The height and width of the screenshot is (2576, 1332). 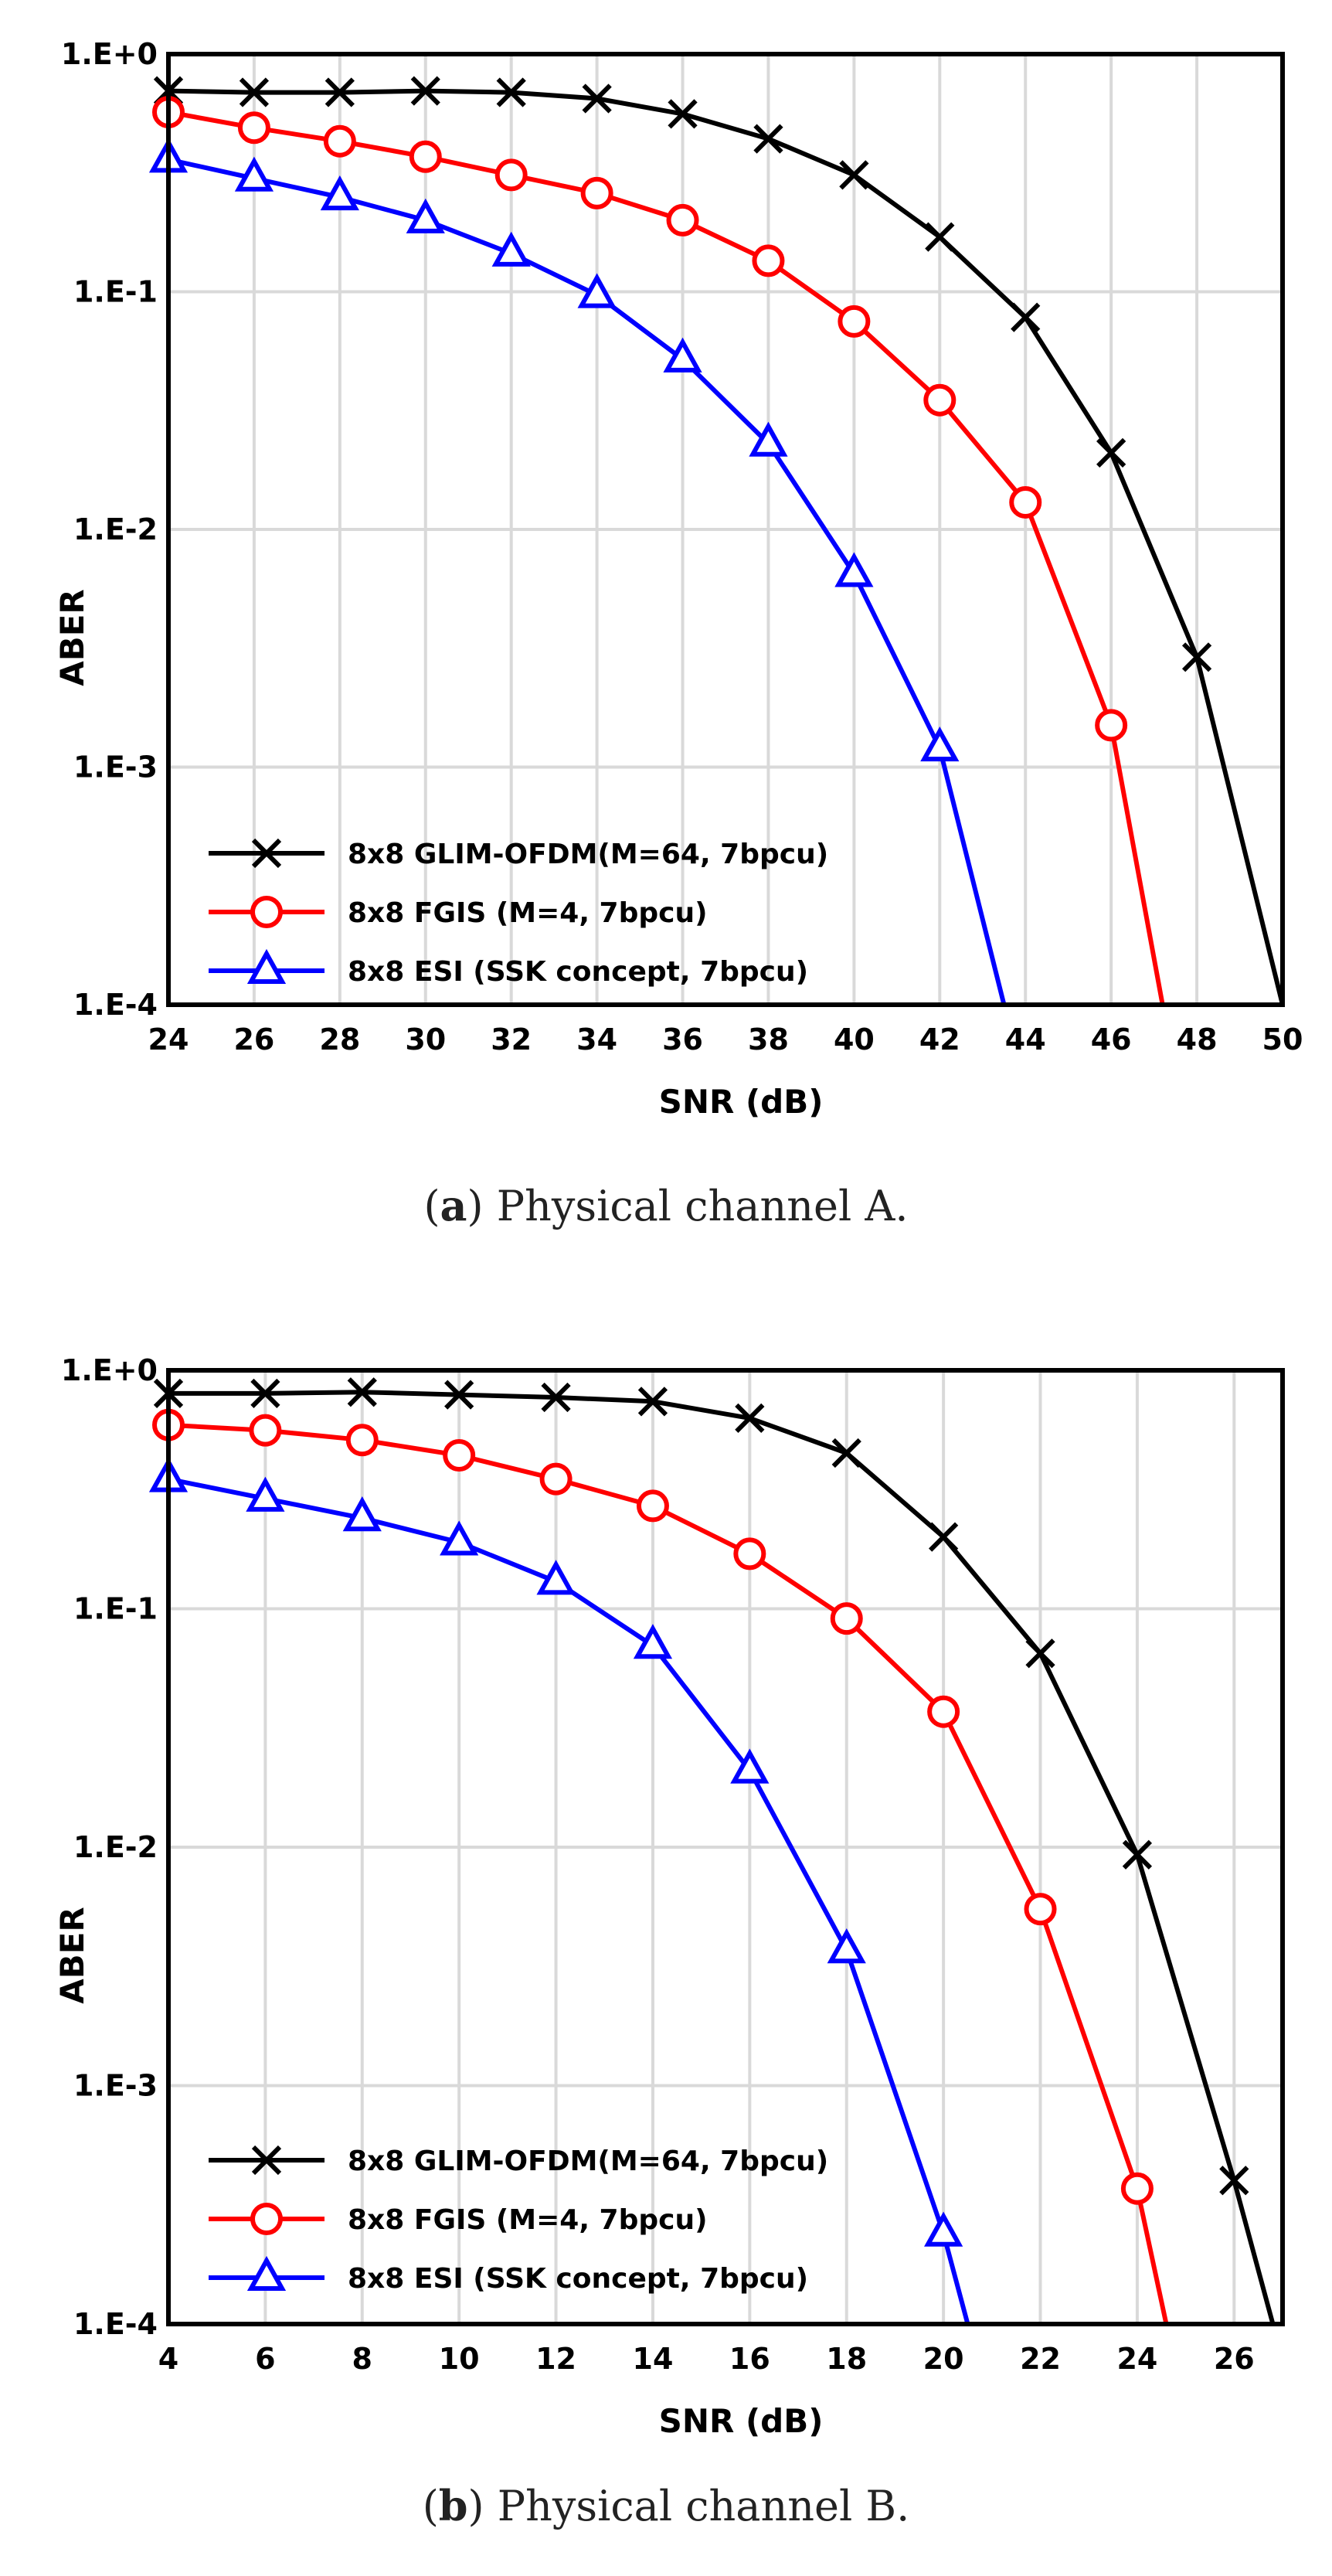 I want to click on x-tick-label: 36, so click(x=682, y=1040).